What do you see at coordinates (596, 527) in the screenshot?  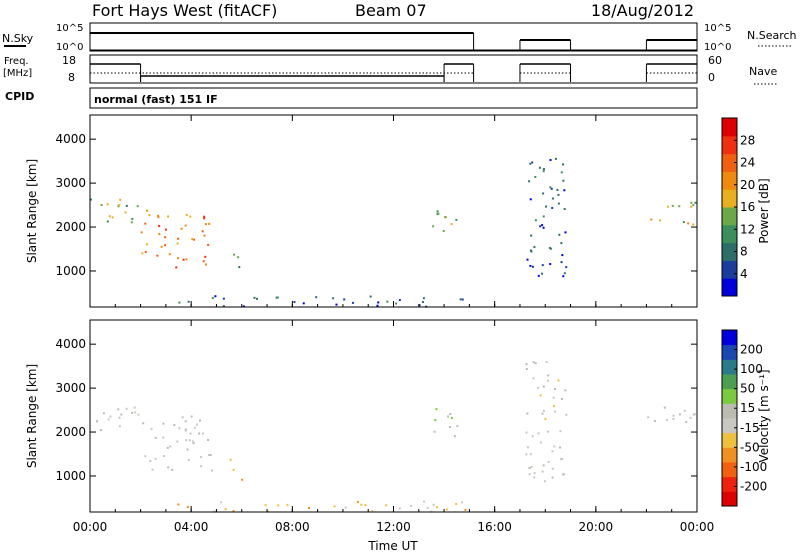 I see `x-tick-label: 20:00` at bounding box center [596, 527].